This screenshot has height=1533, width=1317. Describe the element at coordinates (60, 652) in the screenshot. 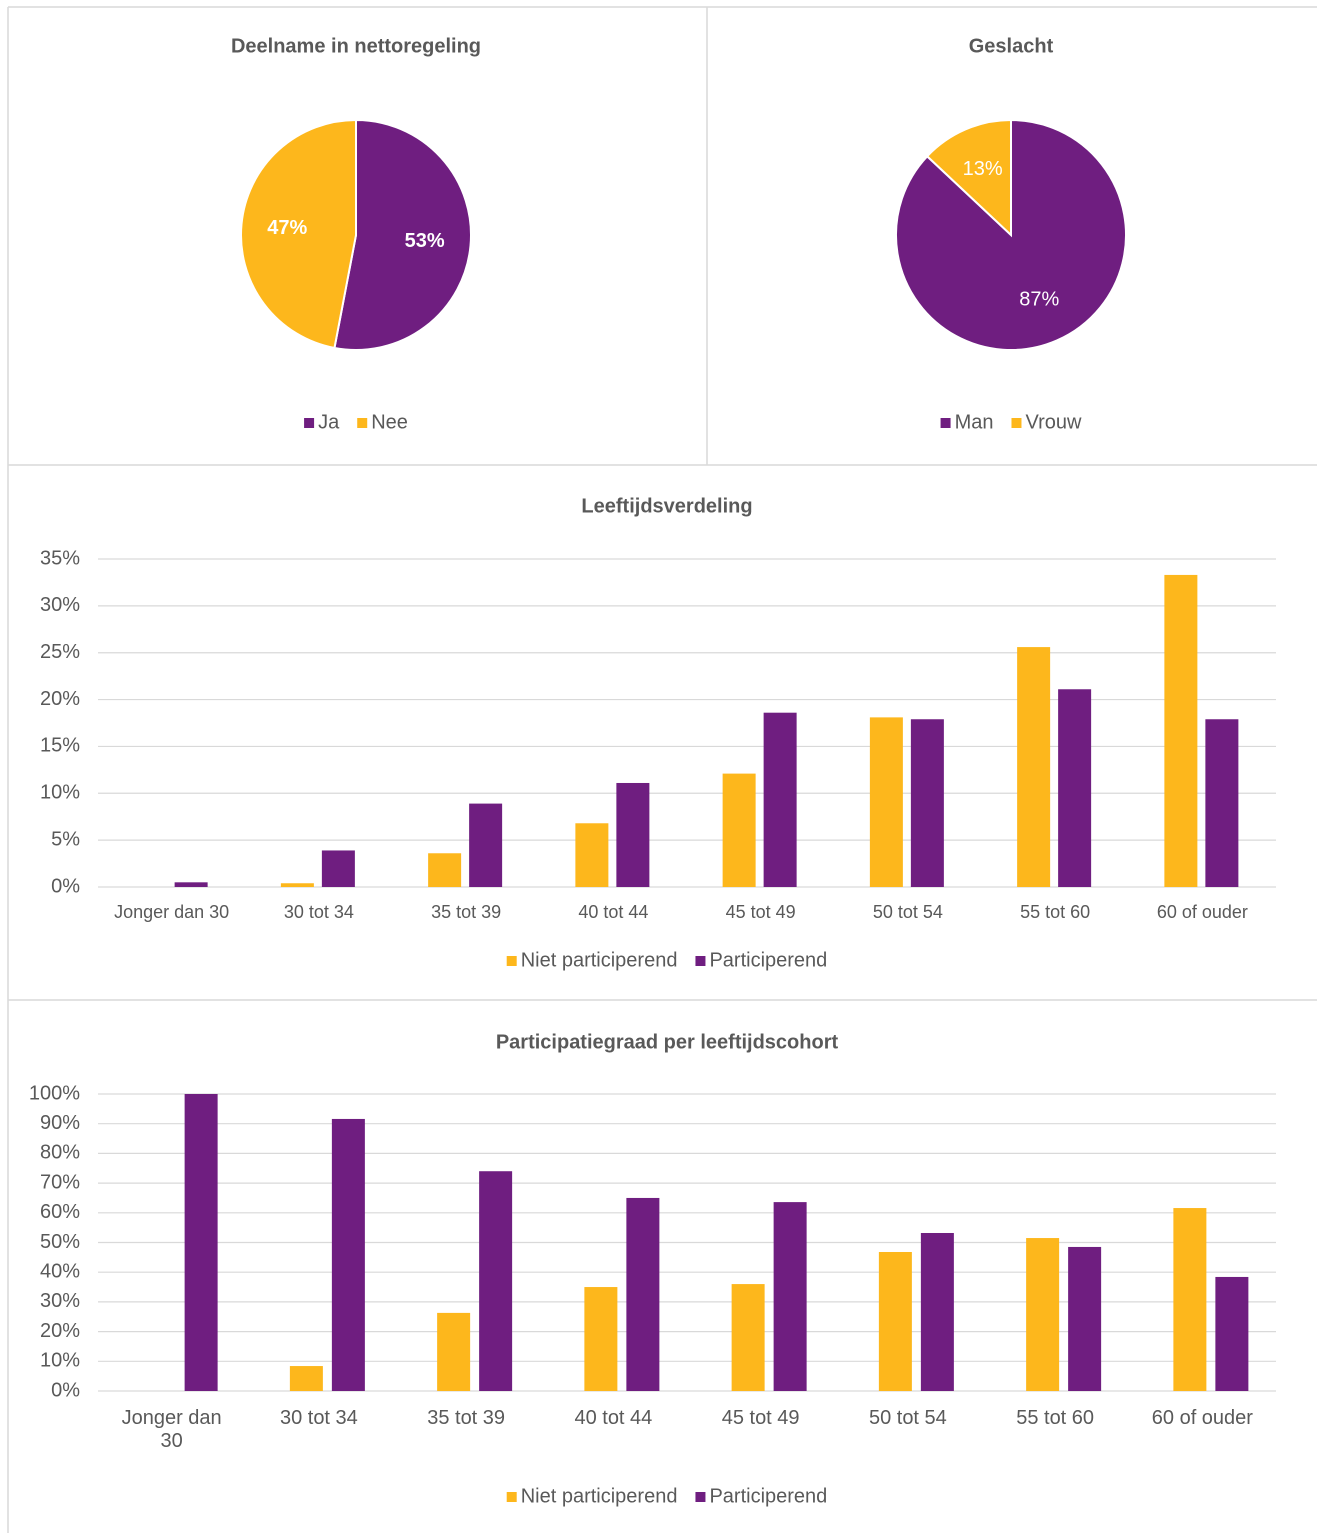

I see `y-tick-label: 25%` at that location.